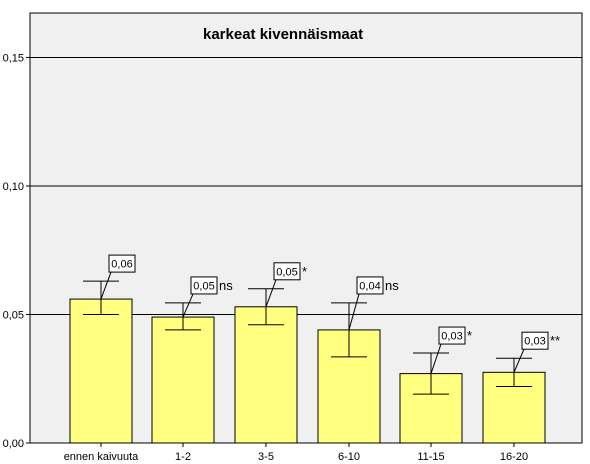  What do you see at coordinates (555, 340) in the screenshot?
I see `significance-label: **` at bounding box center [555, 340].